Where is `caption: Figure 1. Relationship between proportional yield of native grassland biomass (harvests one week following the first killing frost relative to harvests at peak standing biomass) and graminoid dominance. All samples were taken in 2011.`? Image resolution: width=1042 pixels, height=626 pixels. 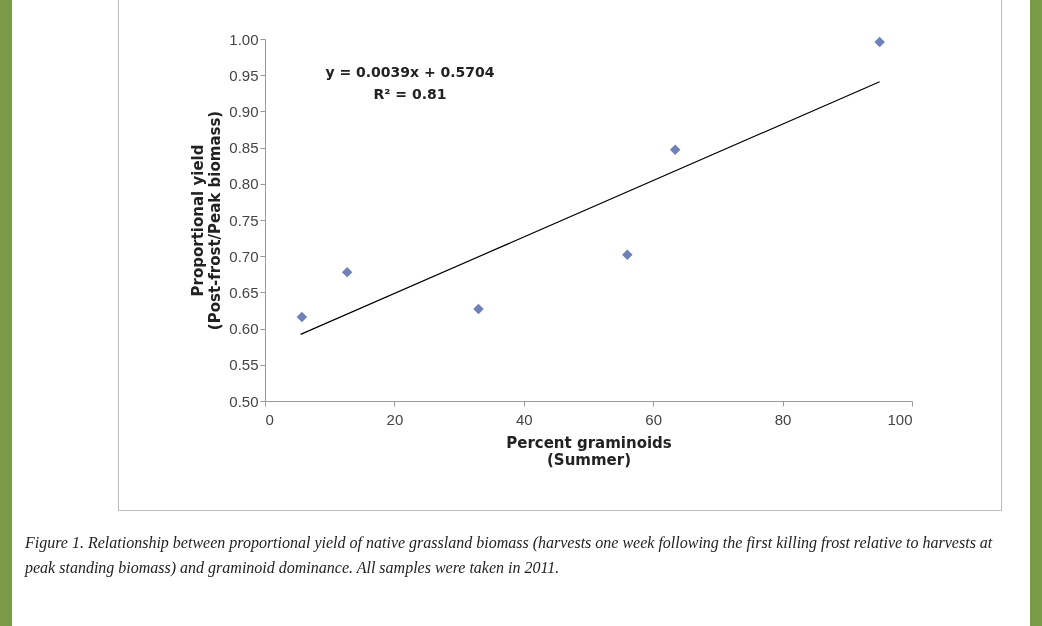 caption: Figure 1. Relationship between proportional yield of native grassland biomass (harvests one week following the first killing frost relative to harvests at peak standing biomass) and graminoid dominance. All samples were taken in 2011. is located at coordinates (509, 556).